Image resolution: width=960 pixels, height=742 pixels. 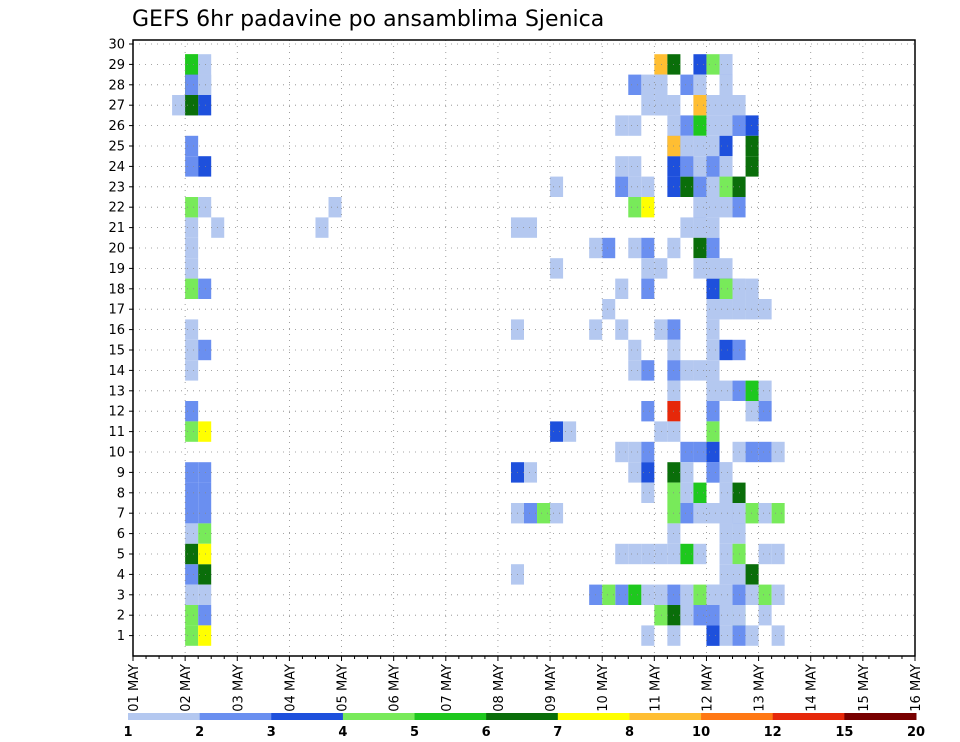 I want to click on y-tick-label: 24, so click(x=116, y=167).